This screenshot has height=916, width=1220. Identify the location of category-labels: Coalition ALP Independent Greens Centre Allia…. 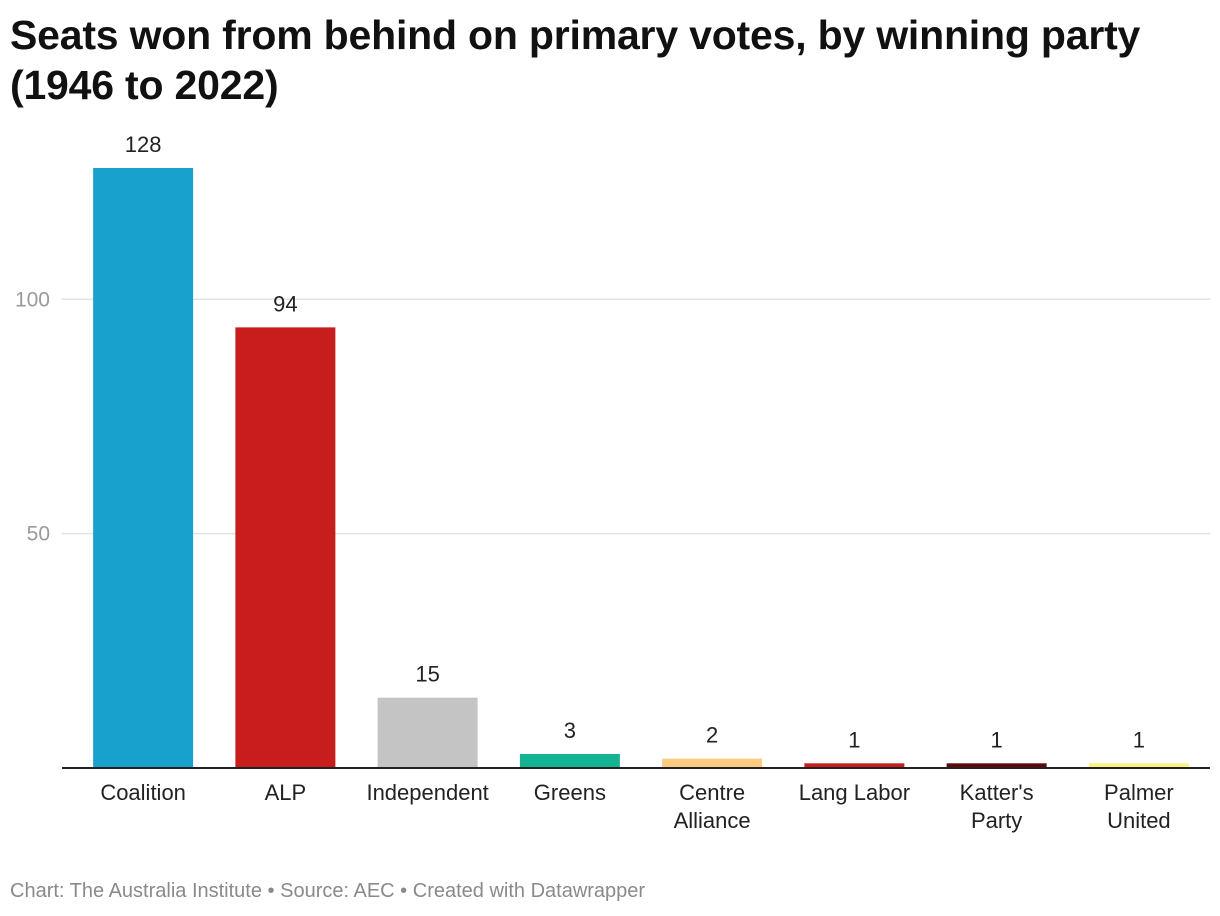
(636, 806).